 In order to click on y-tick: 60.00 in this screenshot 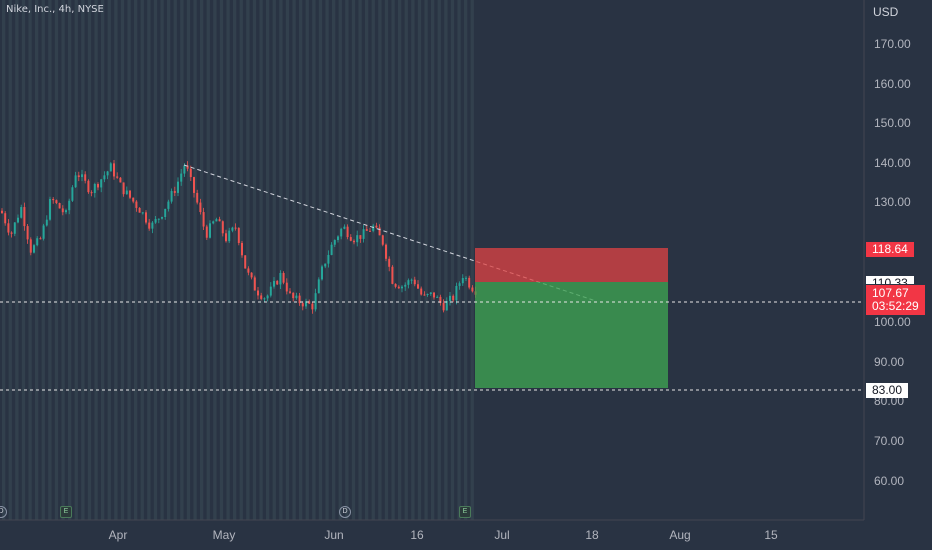, I will do `click(889, 481)`.